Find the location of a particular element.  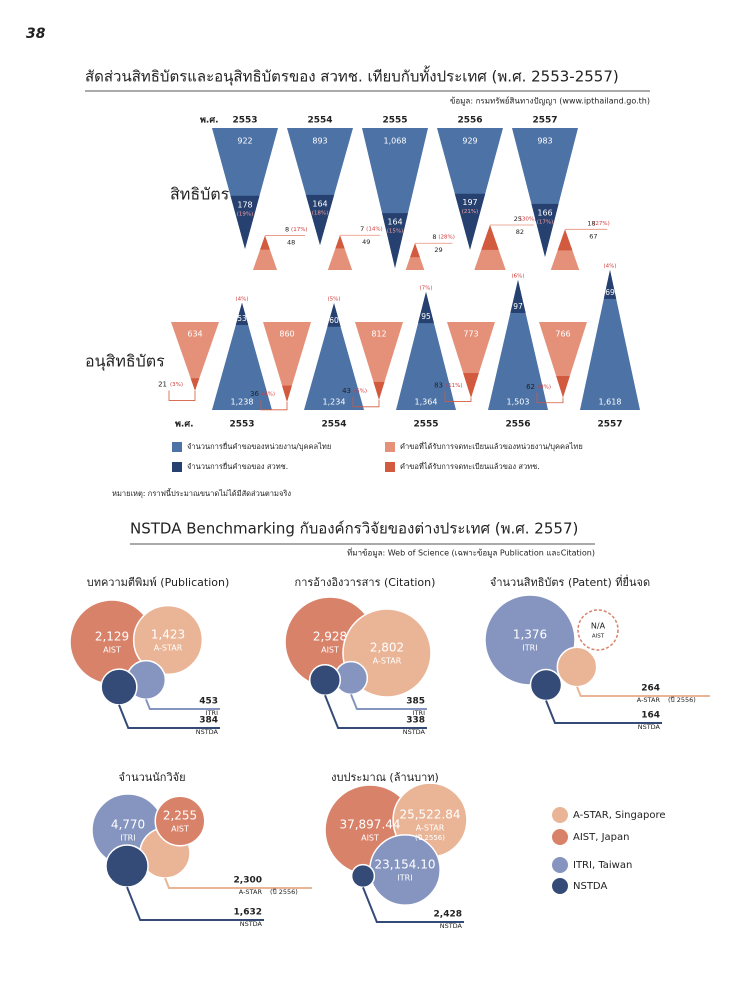

legend-label: จำนวนการยื่นคำขอของ สวทช. is located at coordinates (237, 466).